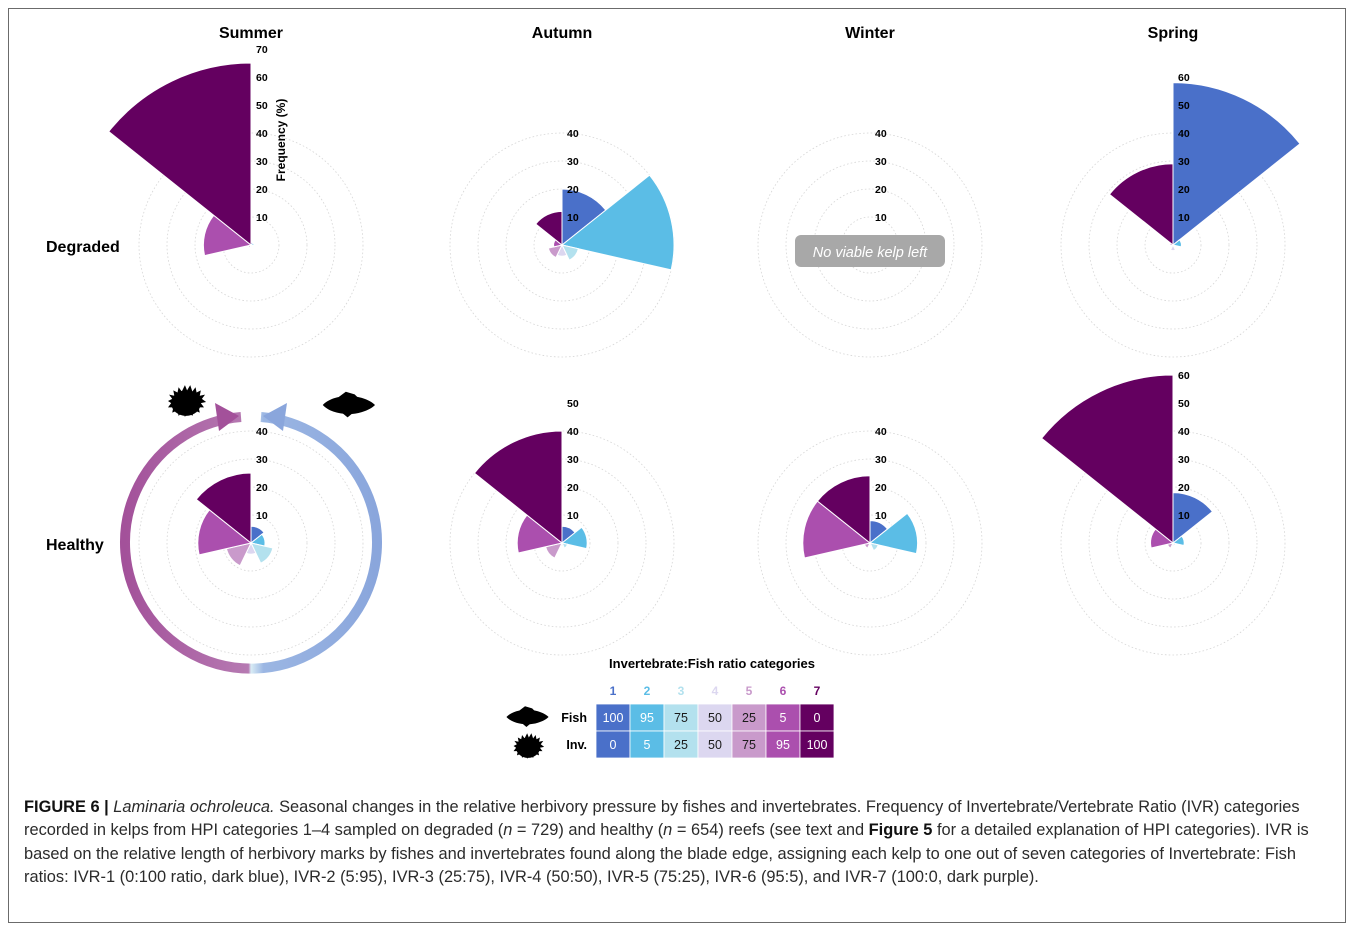 The height and width of the screenshot is (926, 1358). Describe the element at coordinates (262, 516) in the screenshot. I see `tick-label-healthy-summer-10: 10` at that location.